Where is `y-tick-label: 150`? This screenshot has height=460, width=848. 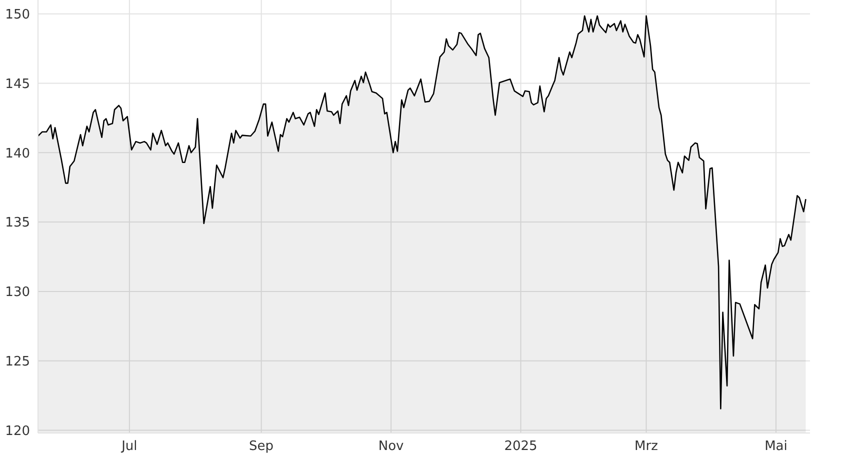
y-tick-label: 150 is located at coordinates (17, 14).